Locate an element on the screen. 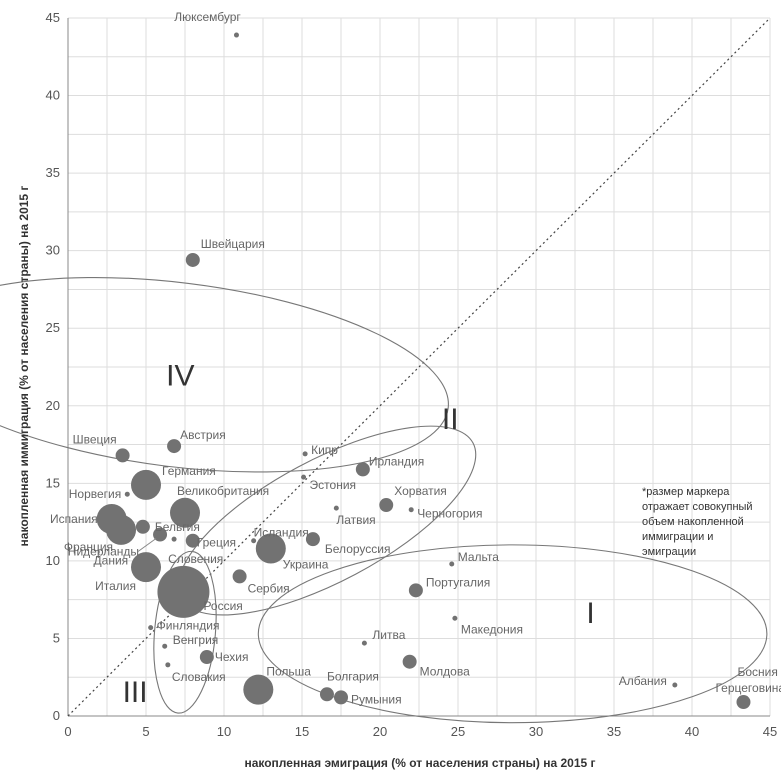 This screenshot has width=781, height=782. label-украина: Украина is located at coordinates (306, 564).